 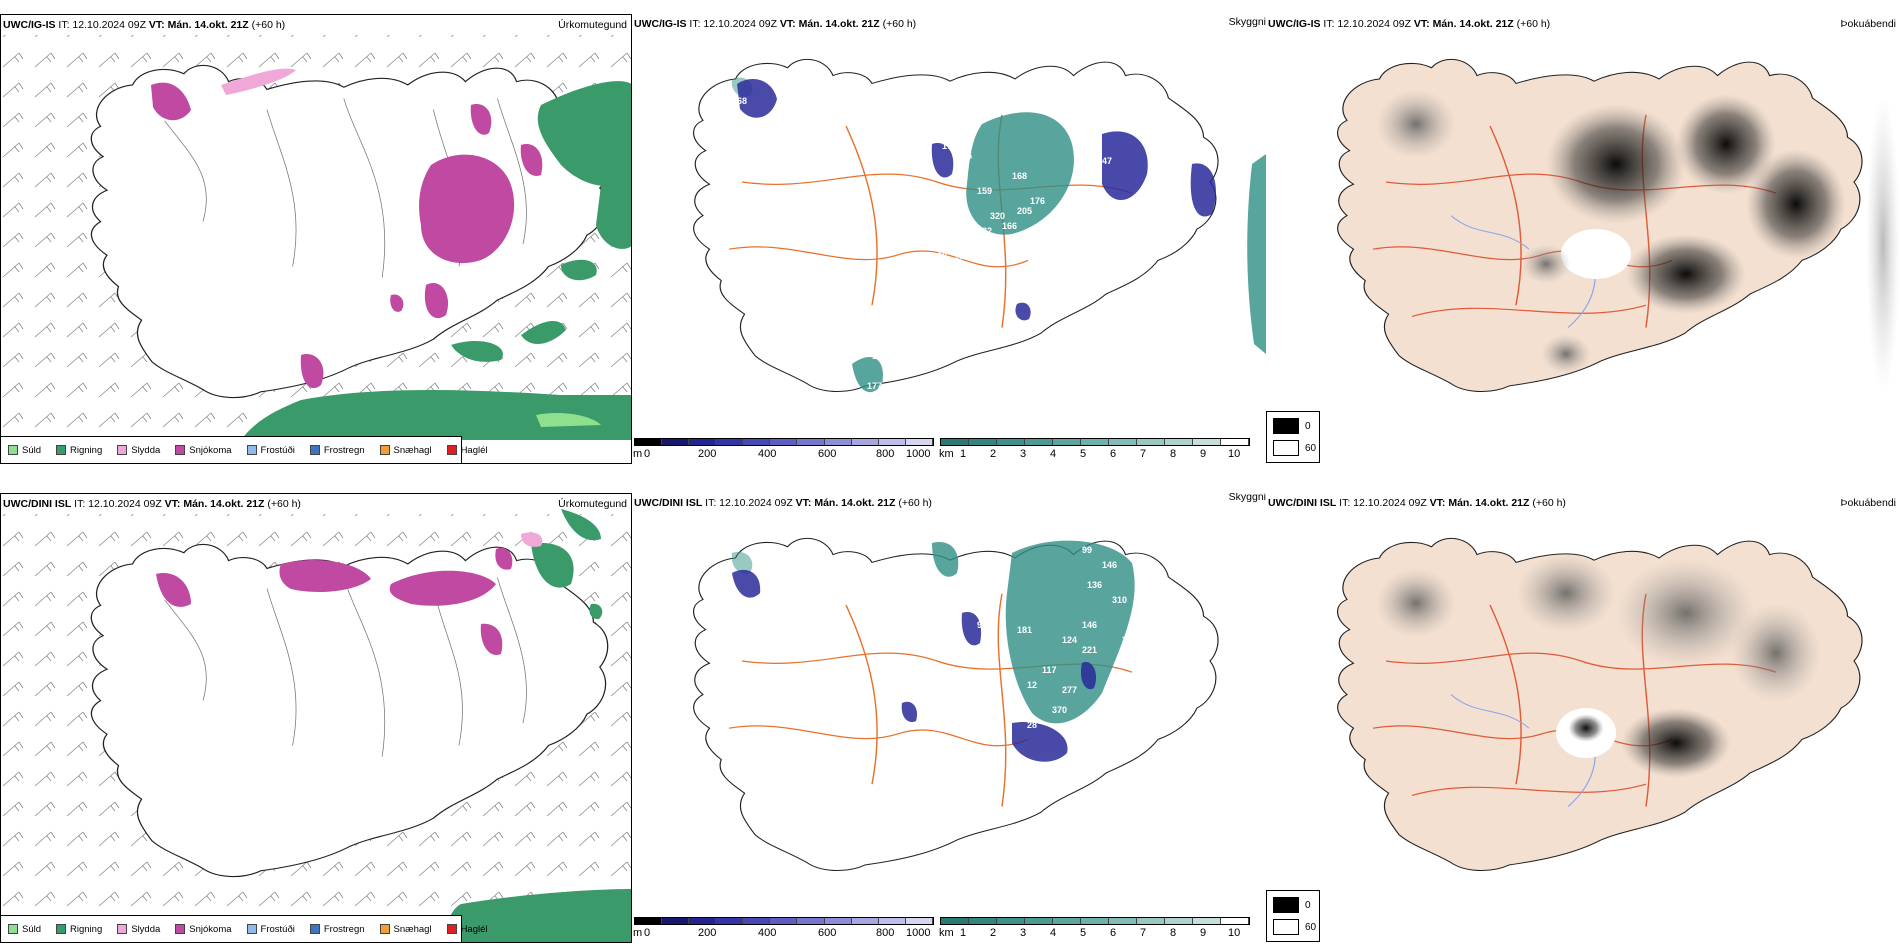 What do you see at coordinates (707, 933) in the screenshot?
I see `colorbar-tick: 200` at bounding box center [707, 933].